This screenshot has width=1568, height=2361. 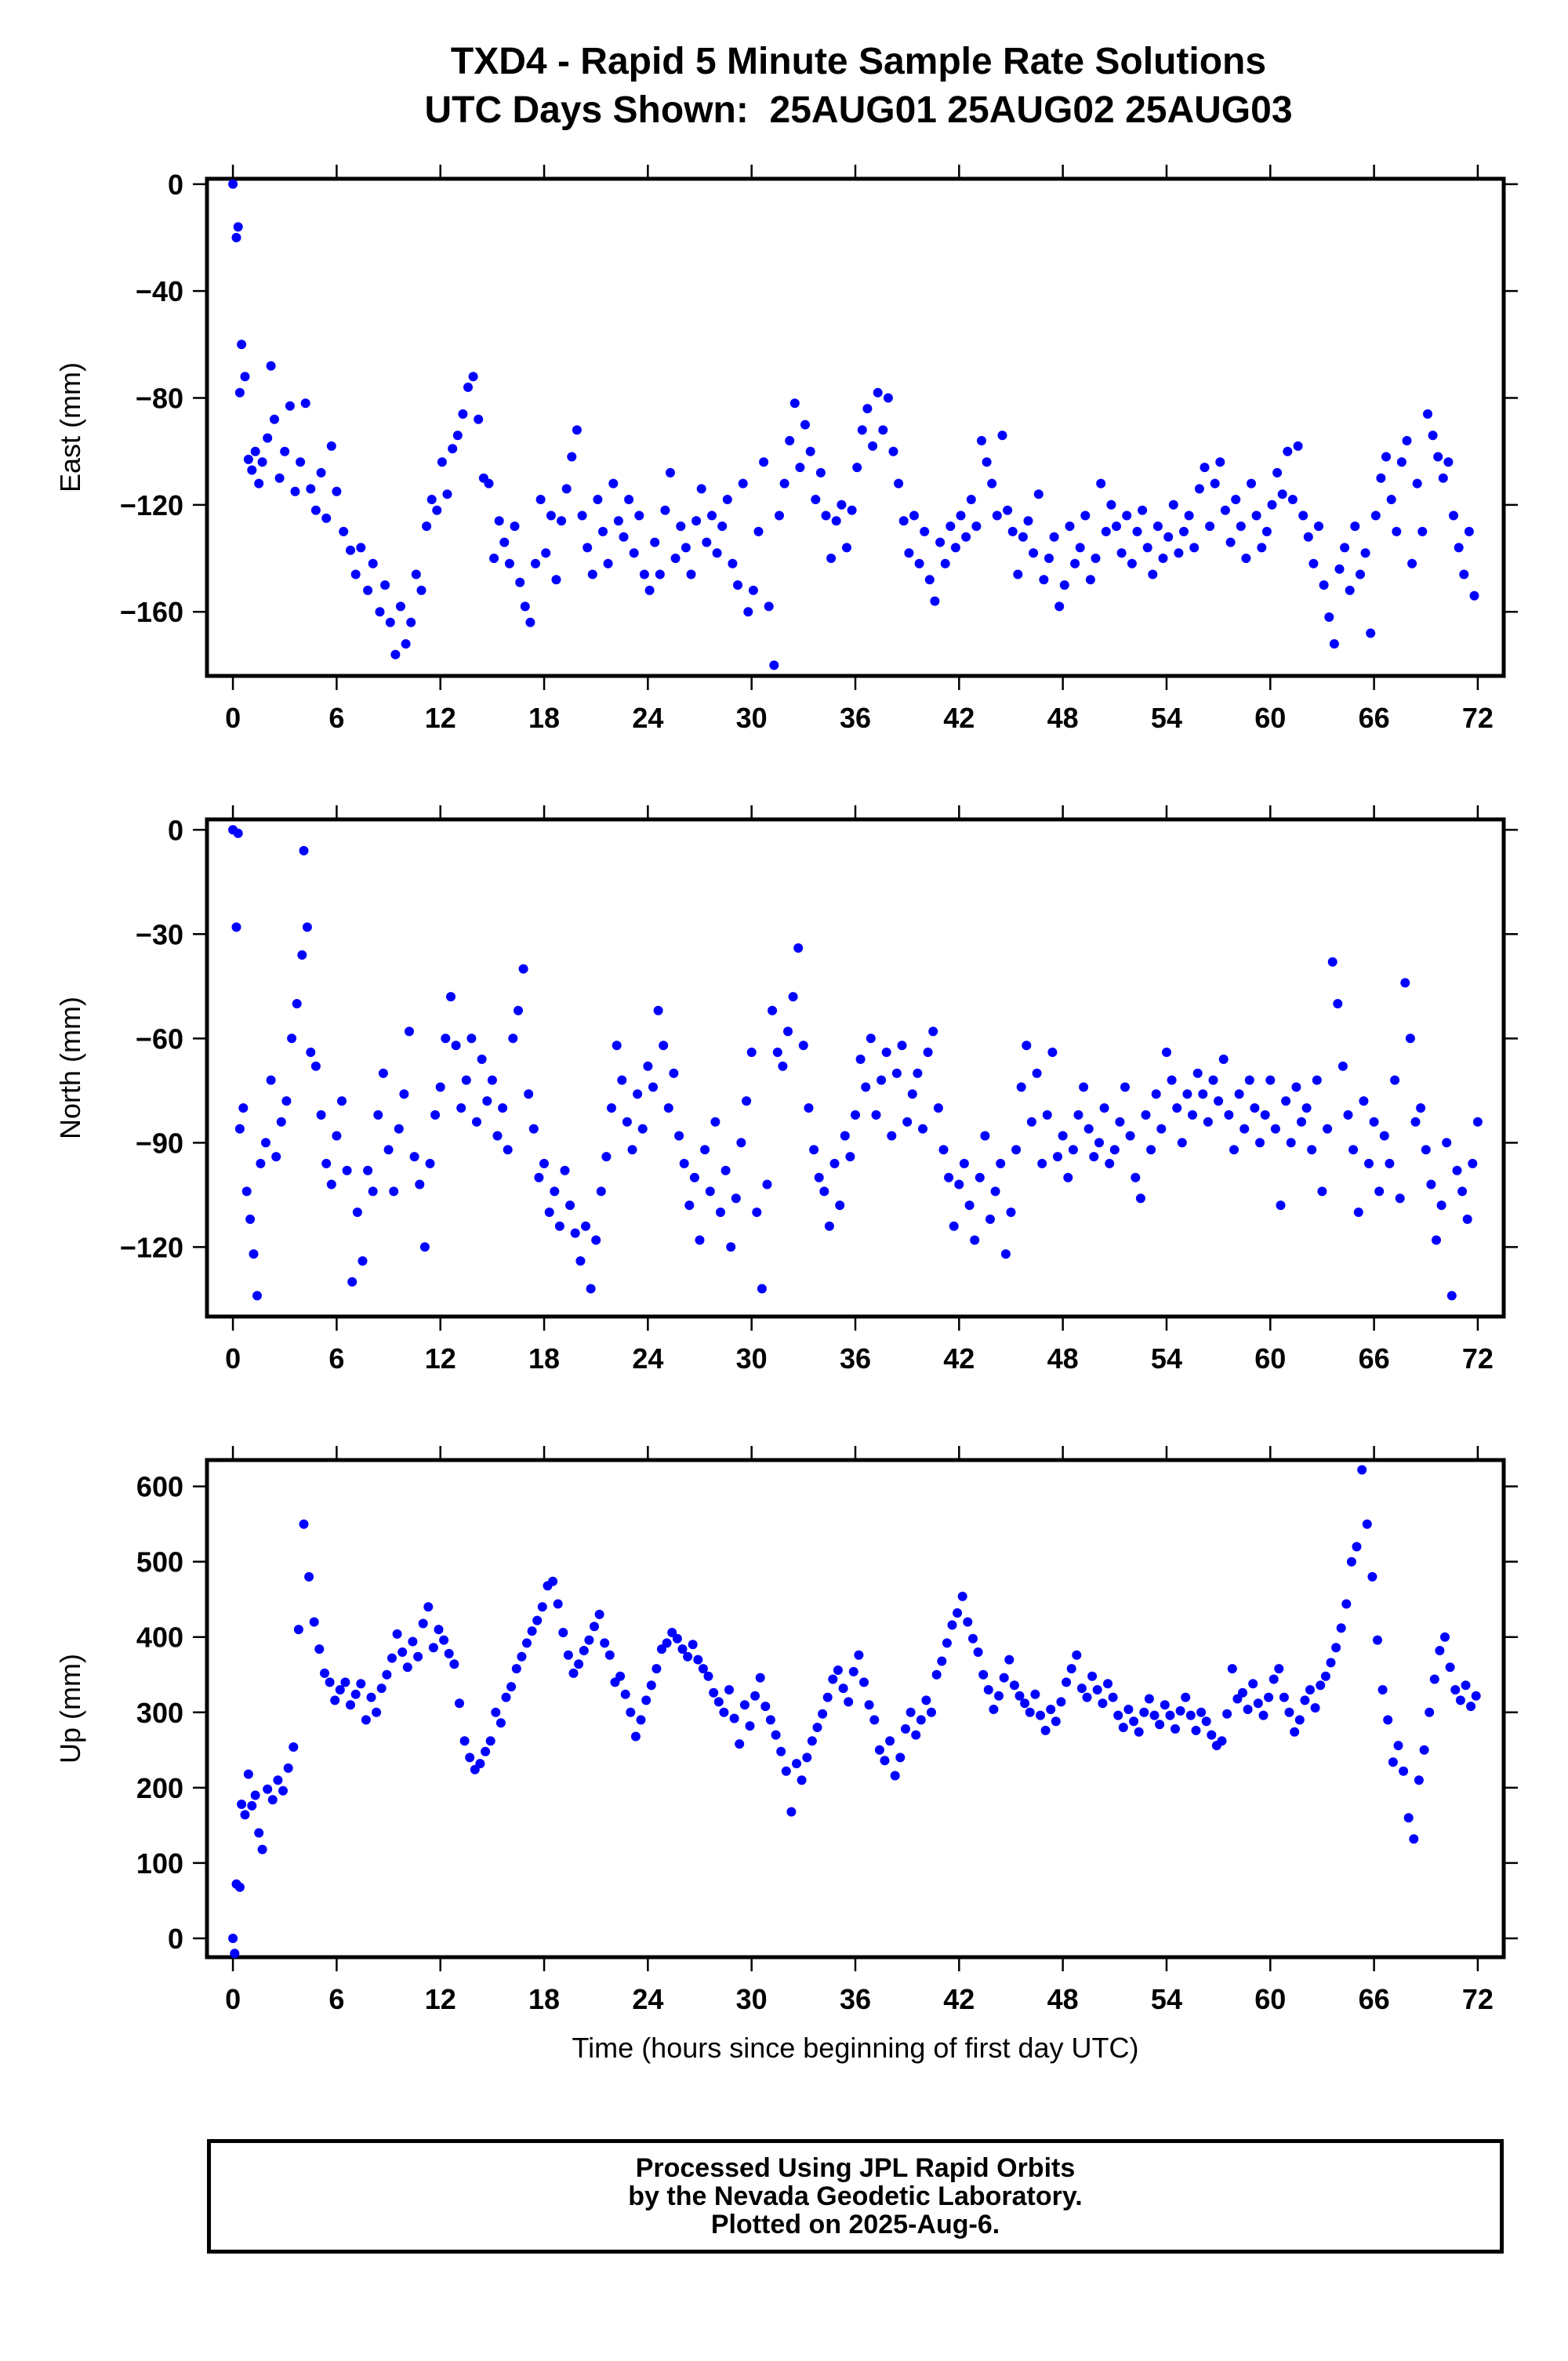 What do you see at coordinates (159, 1788) in the screenshot?
I see `up-y-tick-label: 200` at bounding box center [159, 1788].